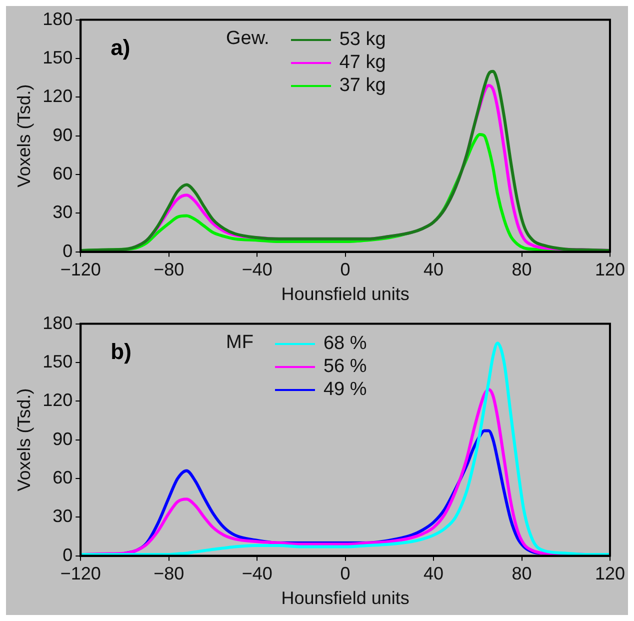  I want to click on legend-title: Gew., so click(248, 39).